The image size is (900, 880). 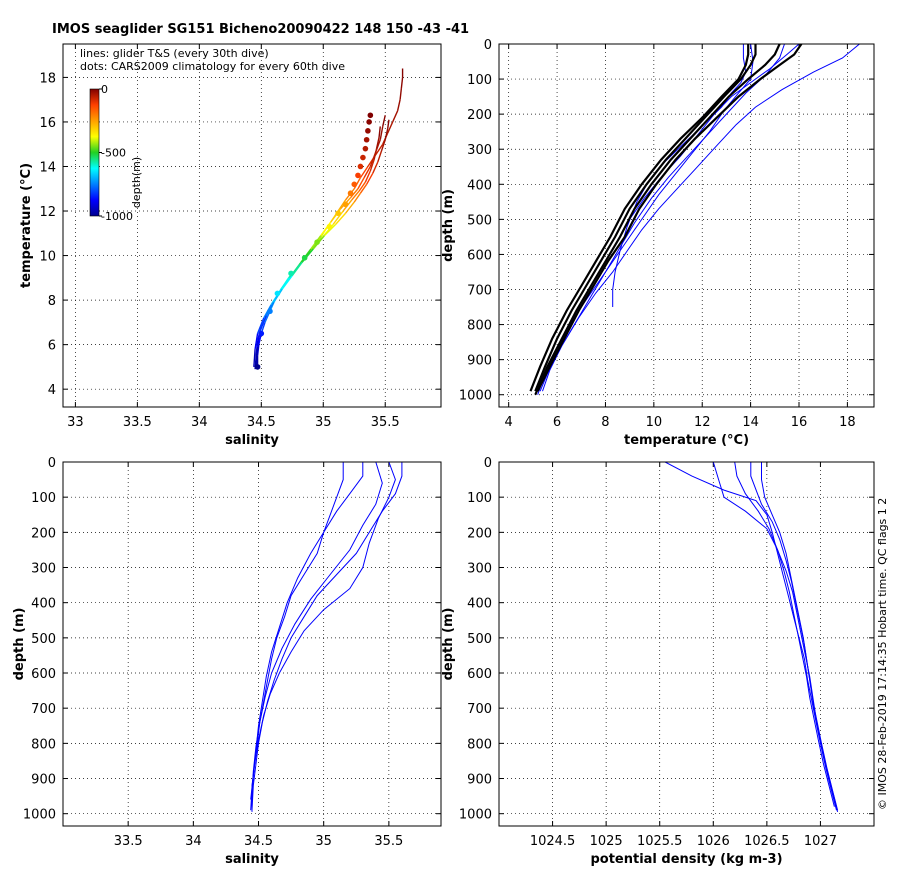 What do you see at coordinates (43, 604) in the screenshot?
I see `y-tick-label: 400` at bounding box center [43, 604].